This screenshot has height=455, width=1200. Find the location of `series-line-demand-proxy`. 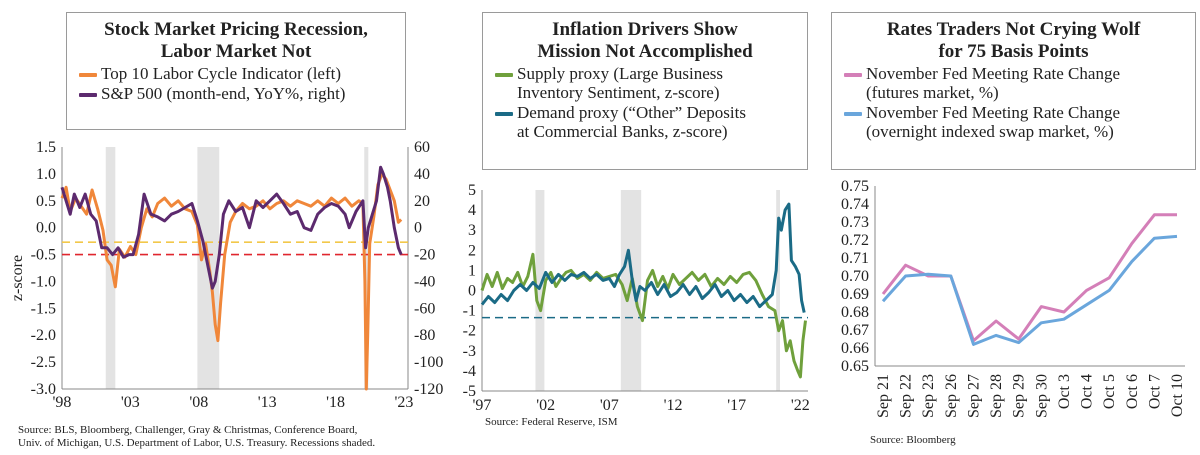

series-line-demand-proxy is located at coordinates (643, 257).